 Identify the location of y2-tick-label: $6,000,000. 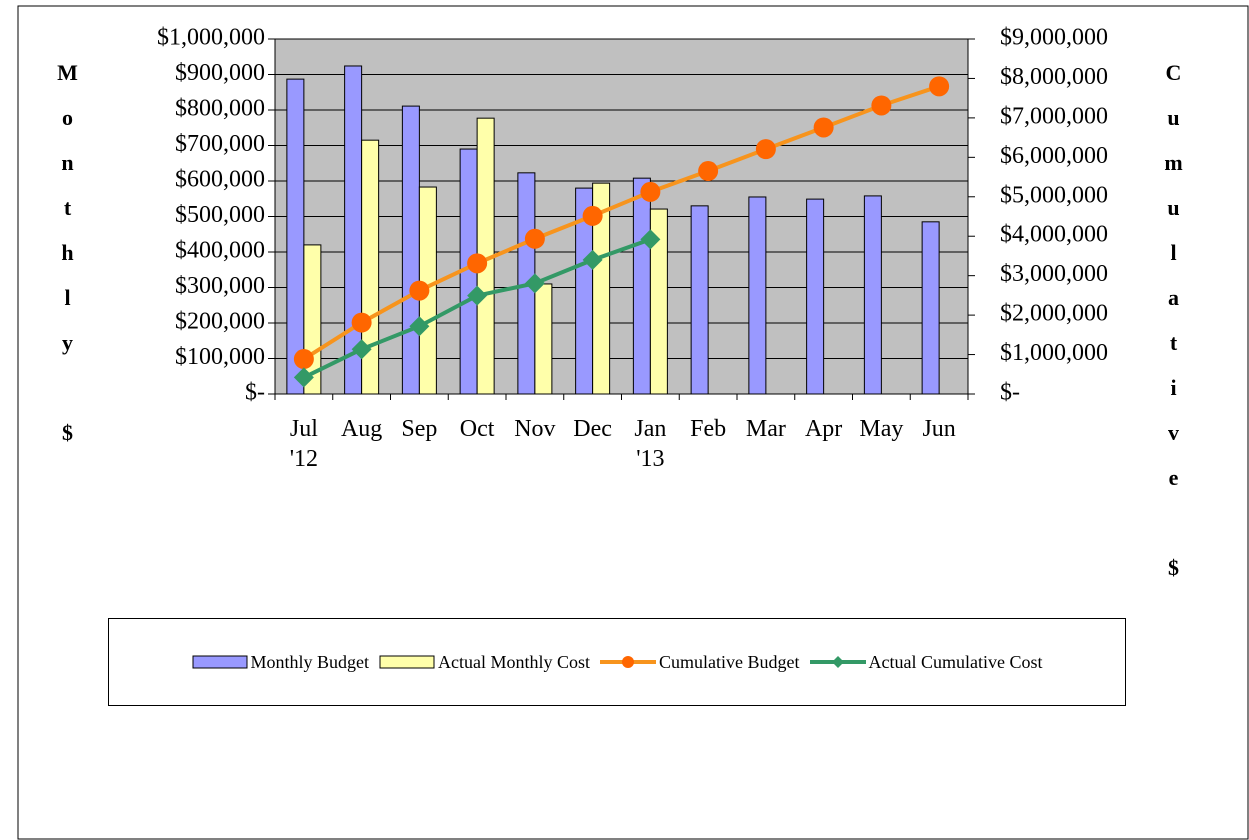
(1054, 156).